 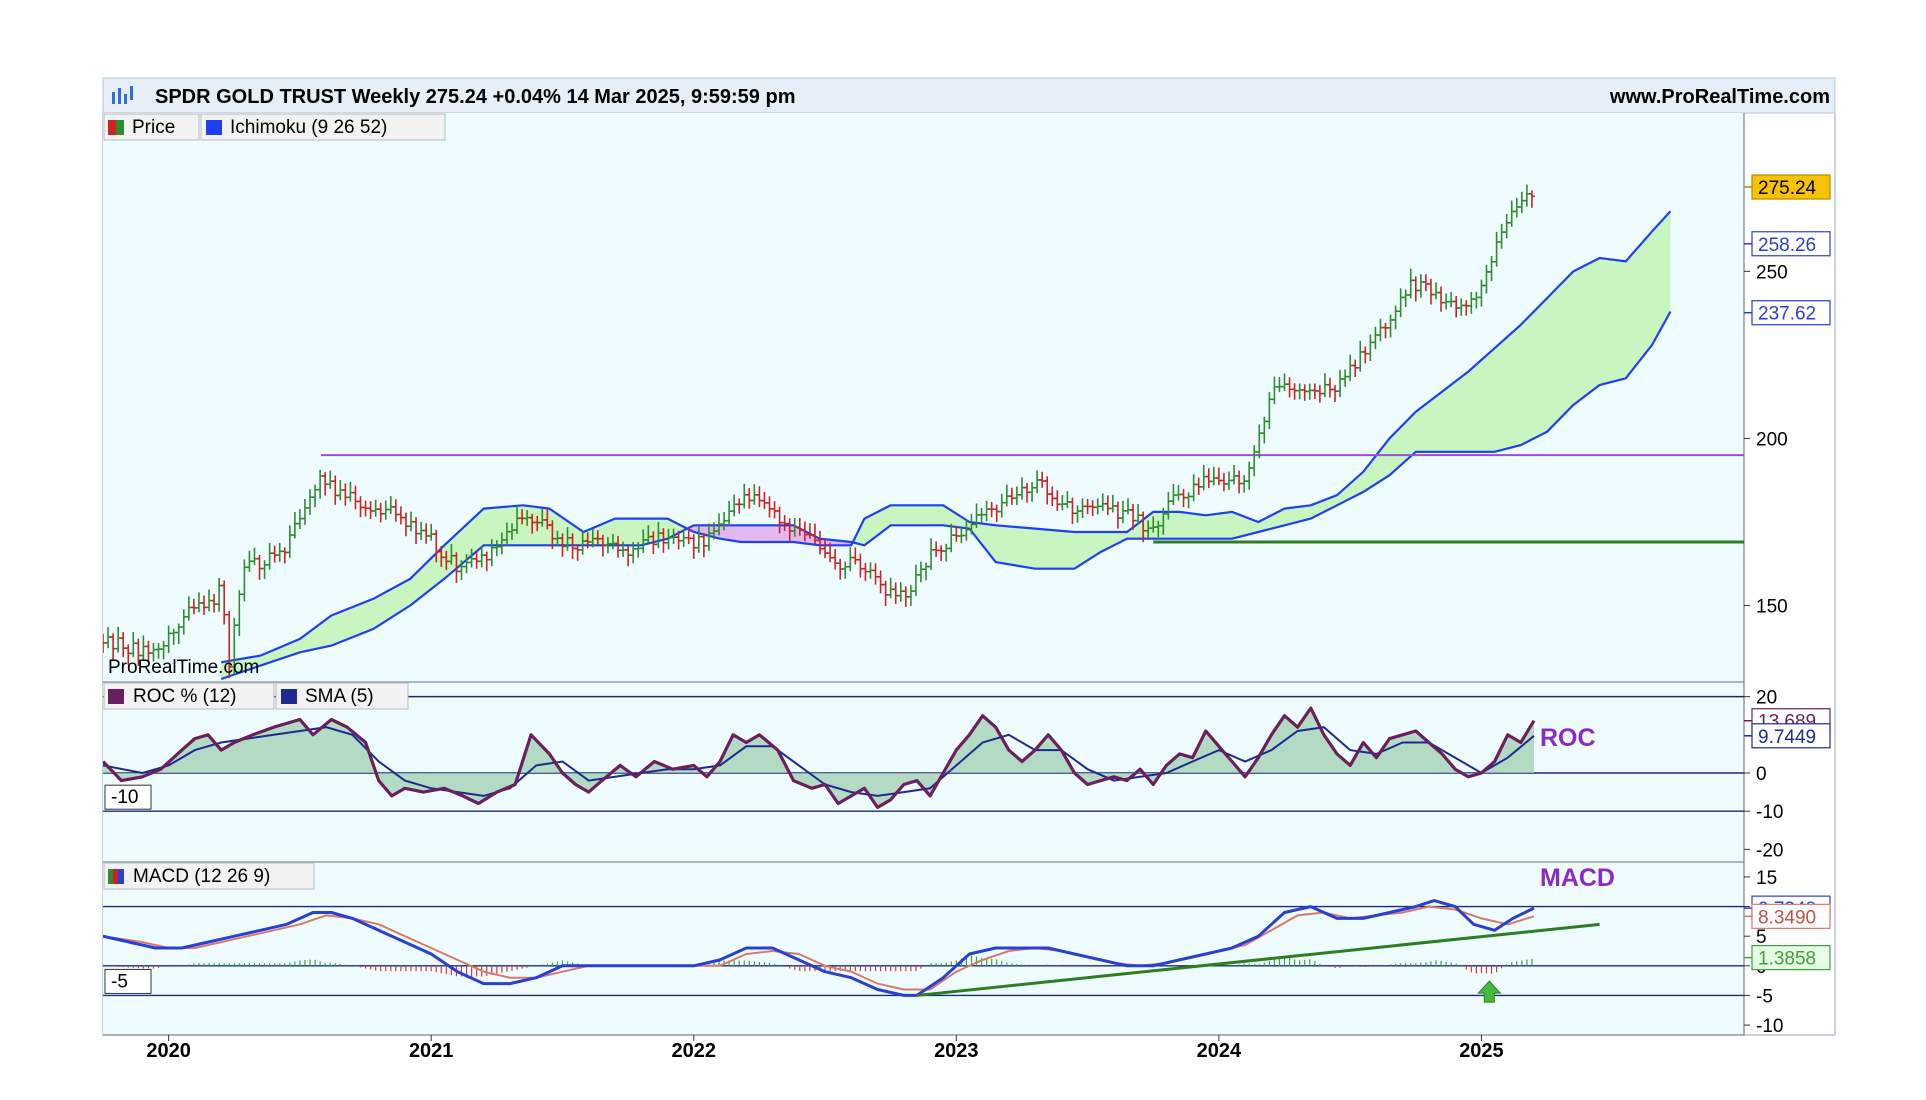 I want to click on x-tick-label: 2023, so click(x=956, y=1051).